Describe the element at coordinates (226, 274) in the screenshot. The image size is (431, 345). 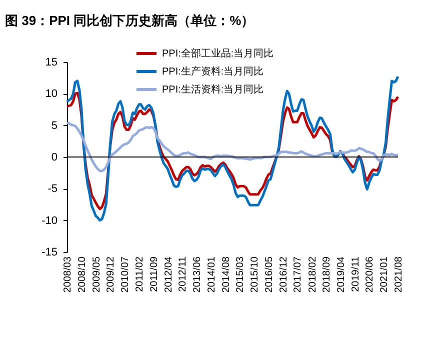
I see `x-tick-label: 2014/08` at that location.